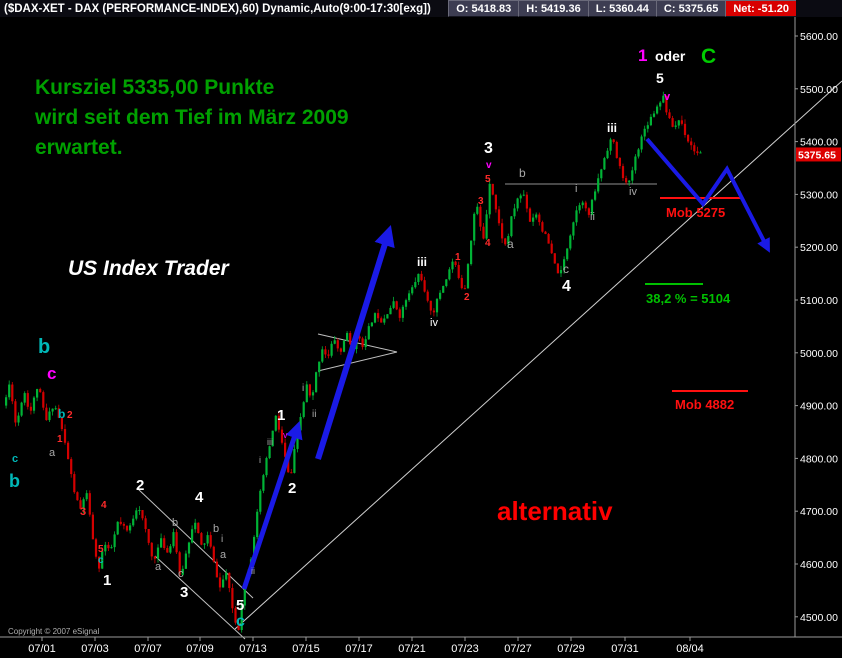 Image resolution: width=842 pixels, height=658 pixels. Describe the element at coordinates (44, 347) in the screenshot. I see `wave-label: b` at that location.